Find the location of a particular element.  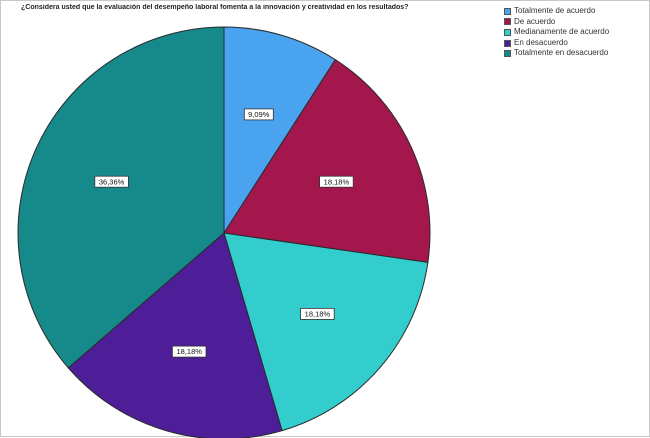

legend-label-1: Totalmente de acuerdo is located at coordinates (555, 10).